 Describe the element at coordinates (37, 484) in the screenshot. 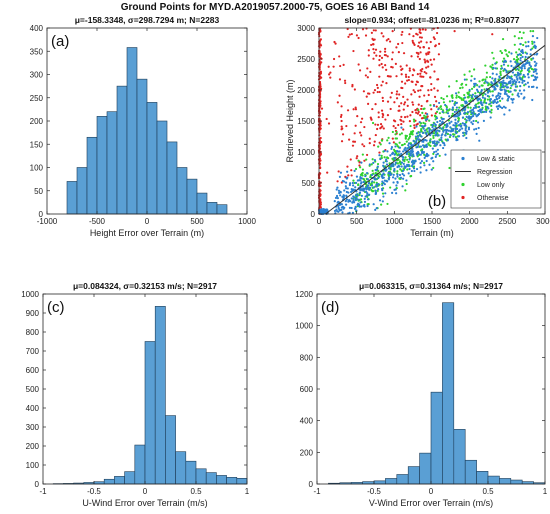

I see `y-tick-label: 0` at that location.